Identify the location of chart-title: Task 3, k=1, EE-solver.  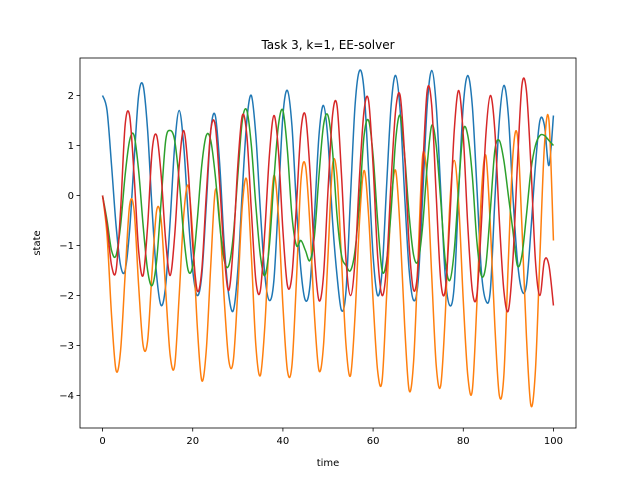
(327, 45).